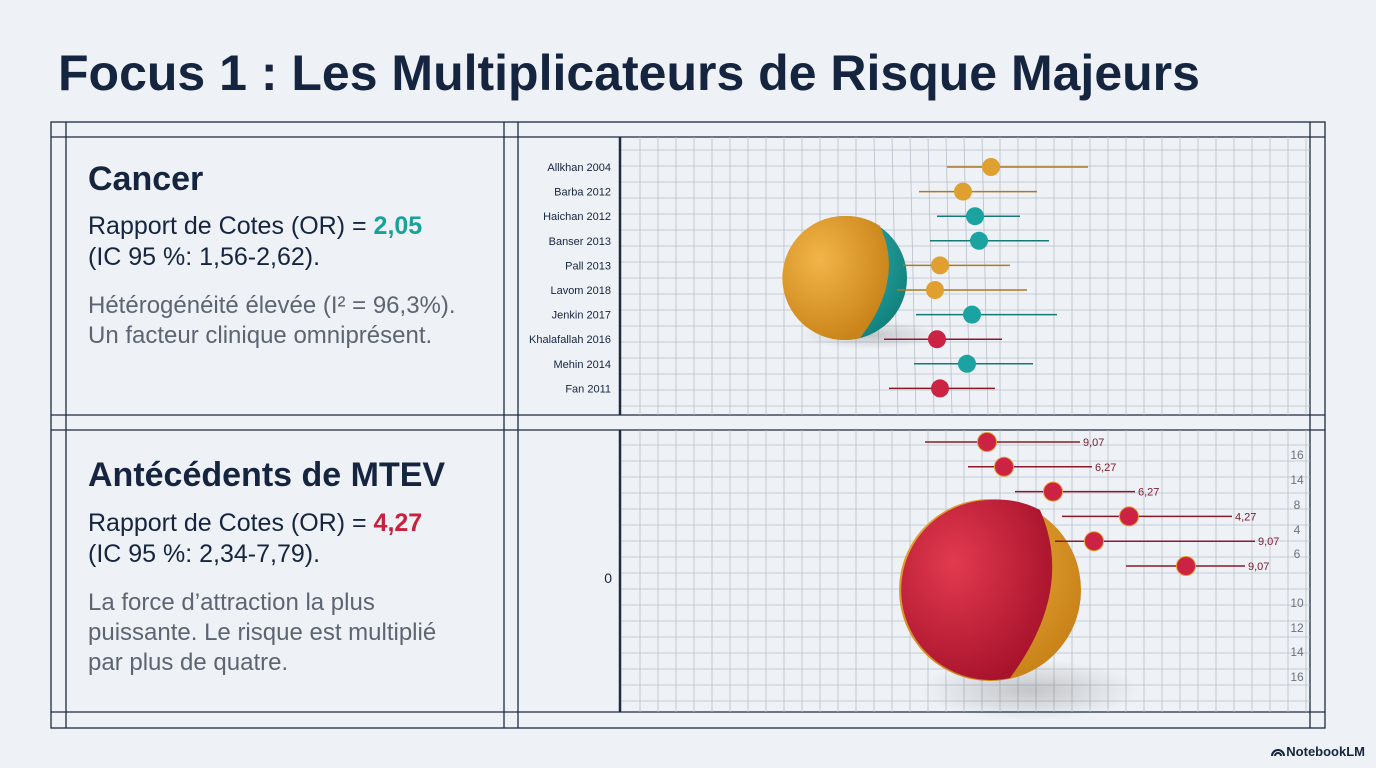  Describe the element at coordinates (1297, 530) in the screenshot. I see `tick-label: 4` at that location.